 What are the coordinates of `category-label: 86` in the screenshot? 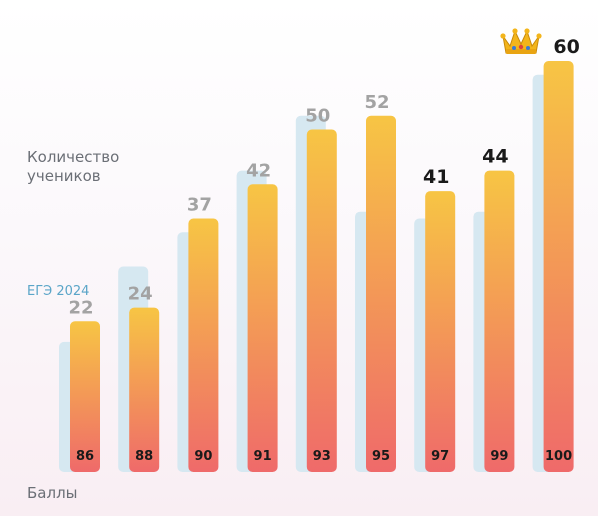 It's located at (85, 456).